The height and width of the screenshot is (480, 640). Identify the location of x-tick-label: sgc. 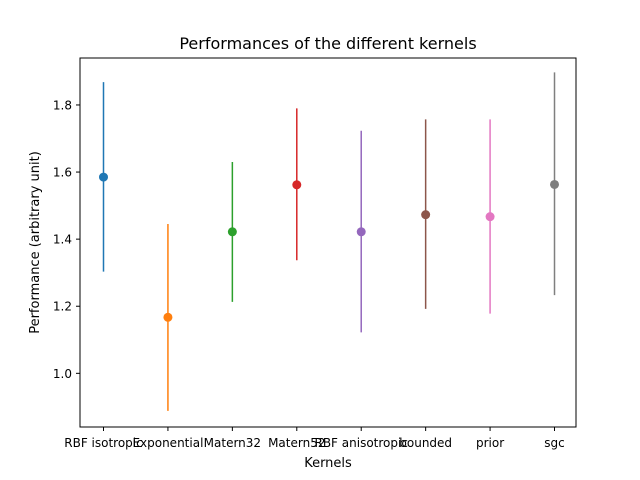
(554, 443).